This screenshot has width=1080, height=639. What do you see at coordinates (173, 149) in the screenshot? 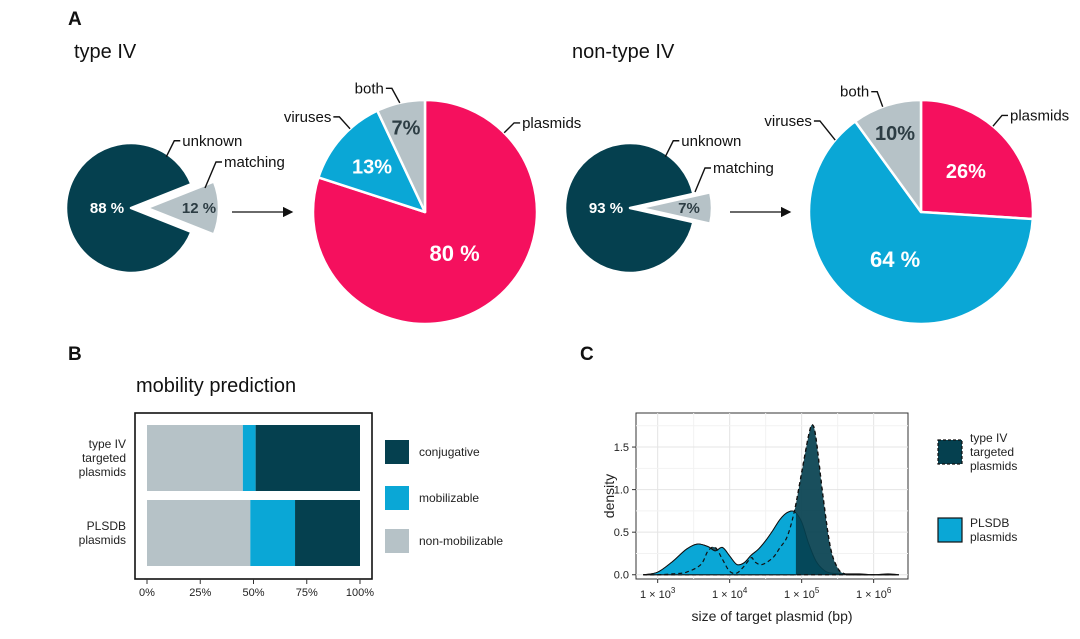
I see `type-iv-pie-unknown-leader` at bounding box center [173, 149].